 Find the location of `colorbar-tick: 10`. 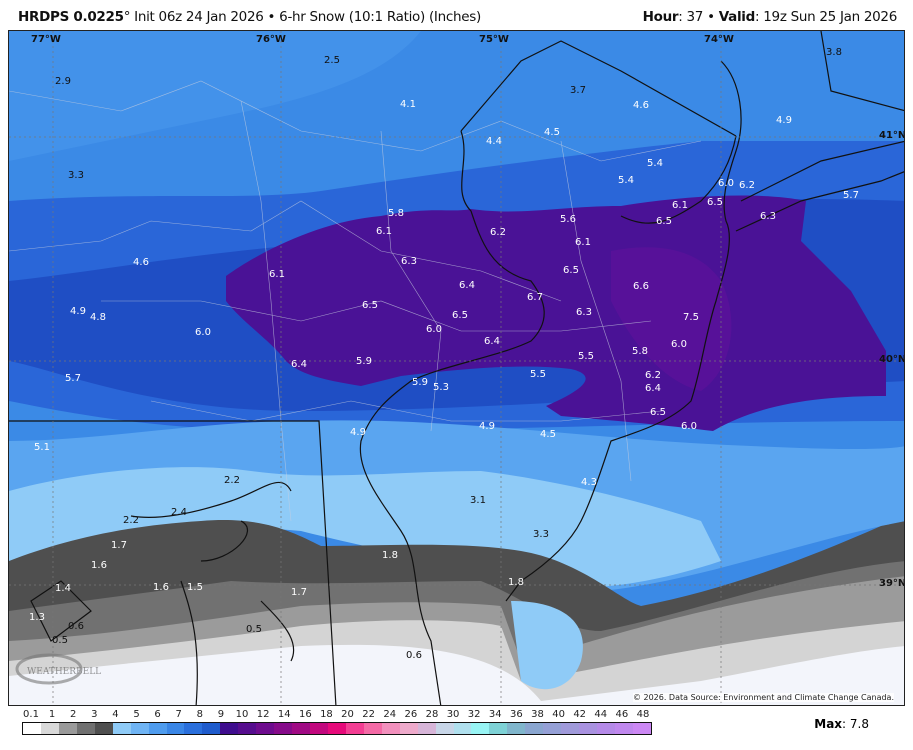

colorbar-tick: 10 is located at coordinates (242, 714).